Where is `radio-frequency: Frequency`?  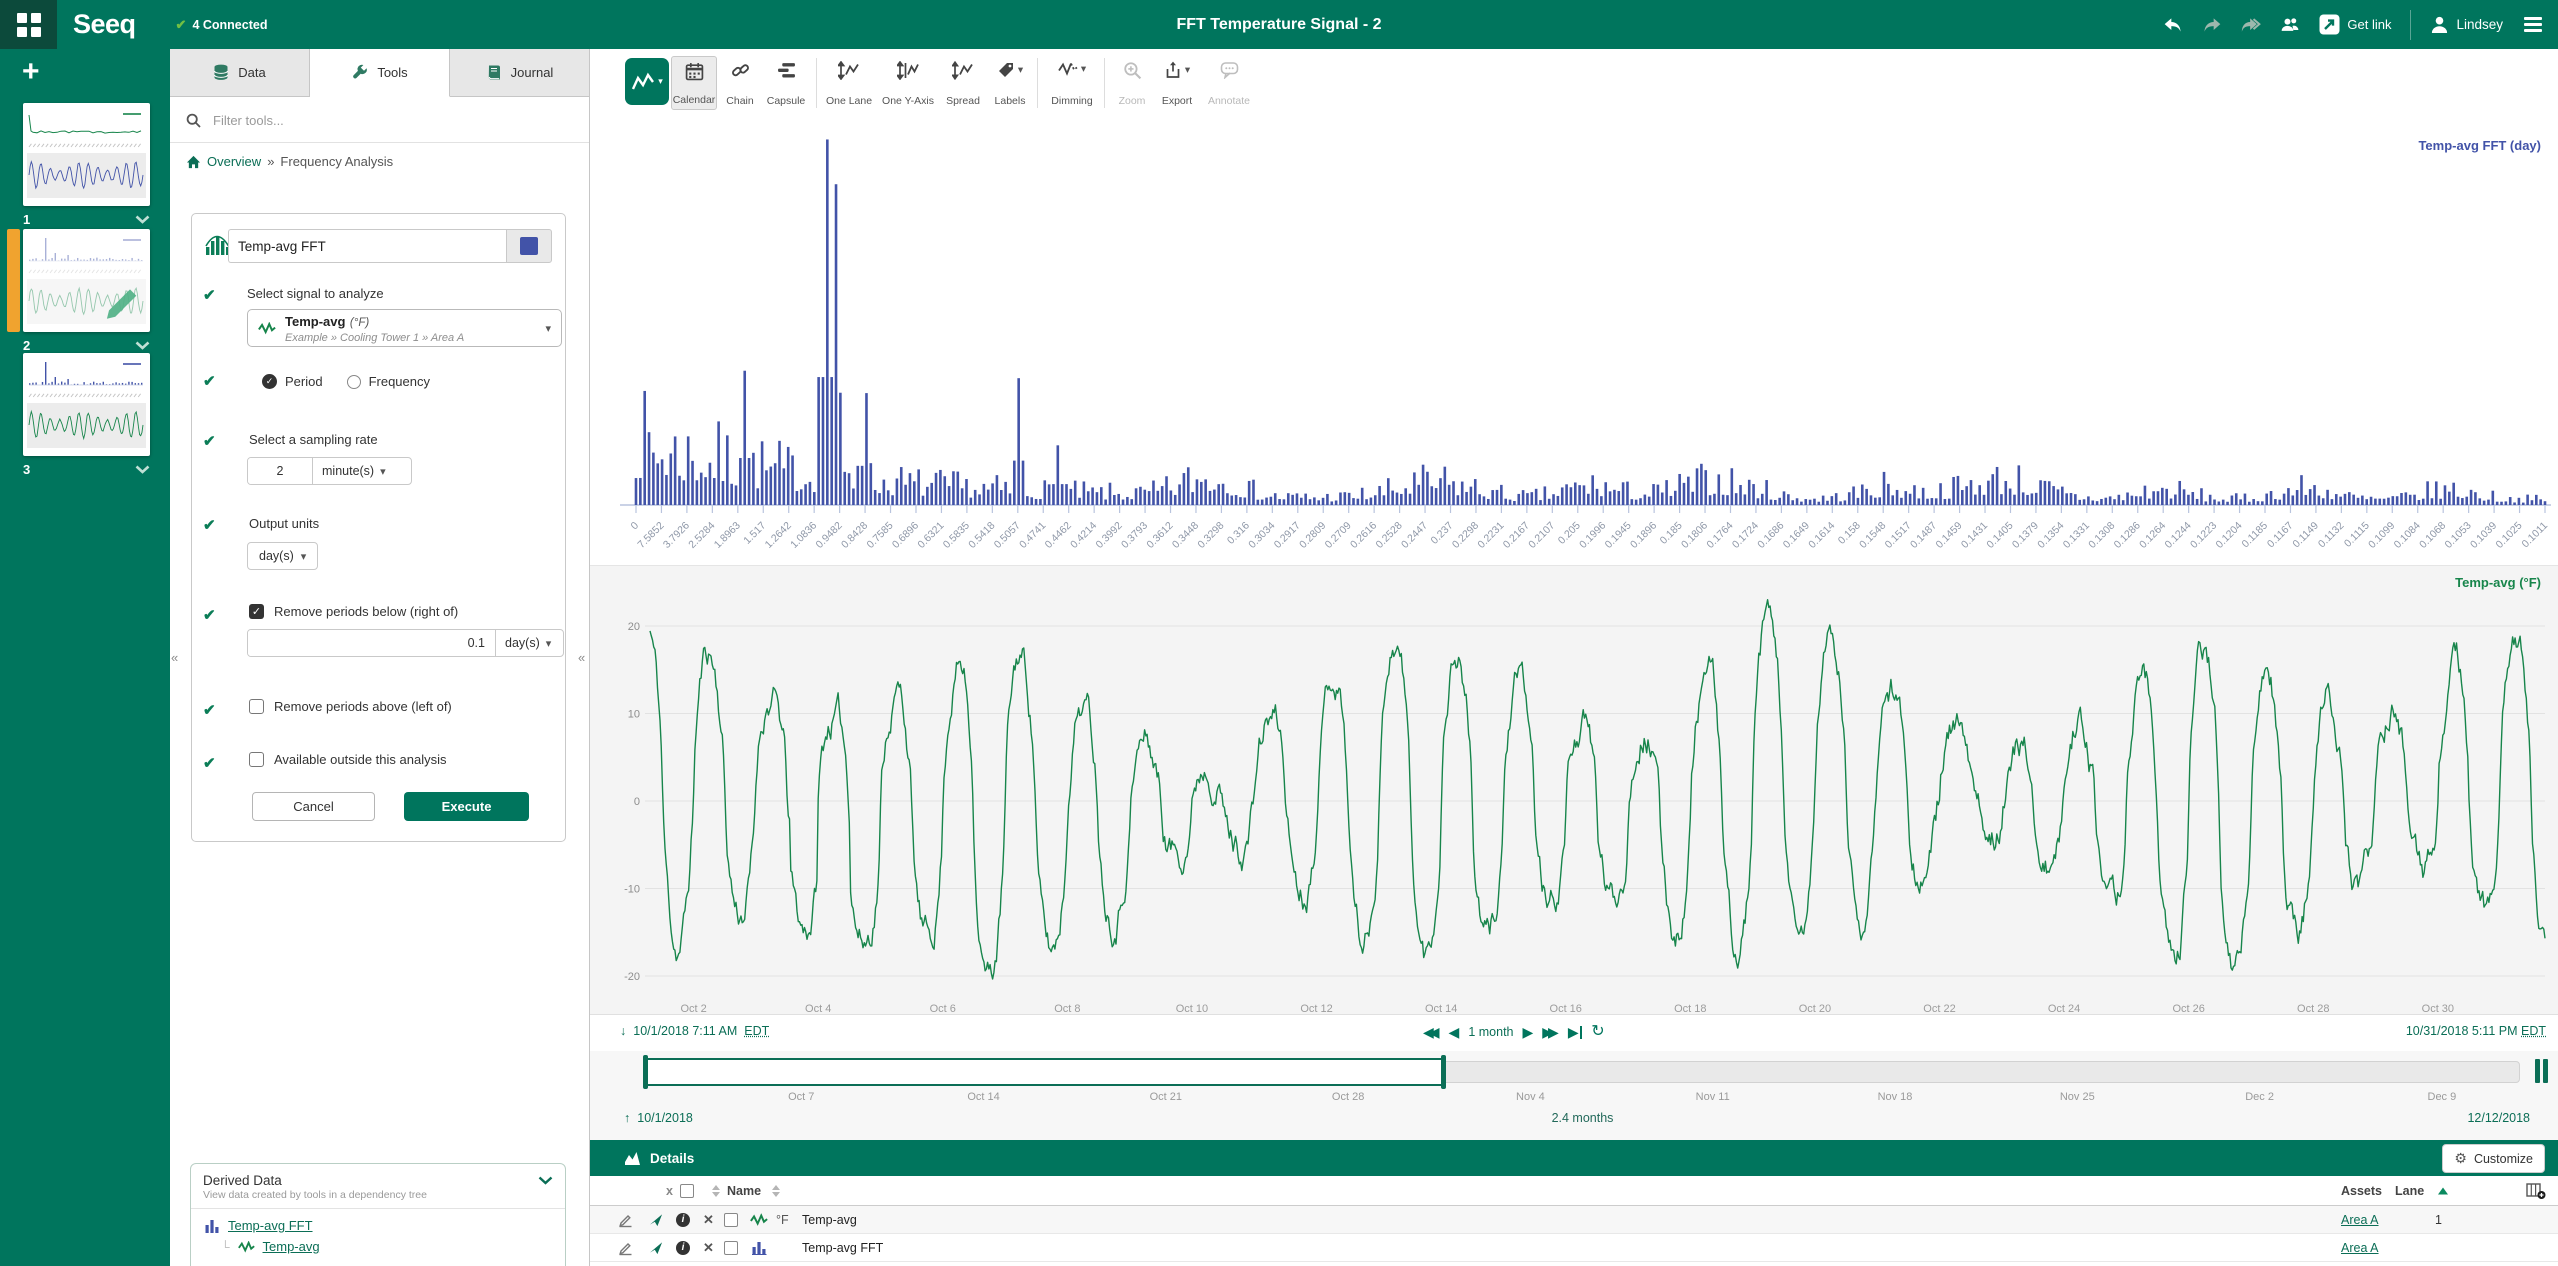
radio-frequency: Frequency is located at coordinates (388, 381).